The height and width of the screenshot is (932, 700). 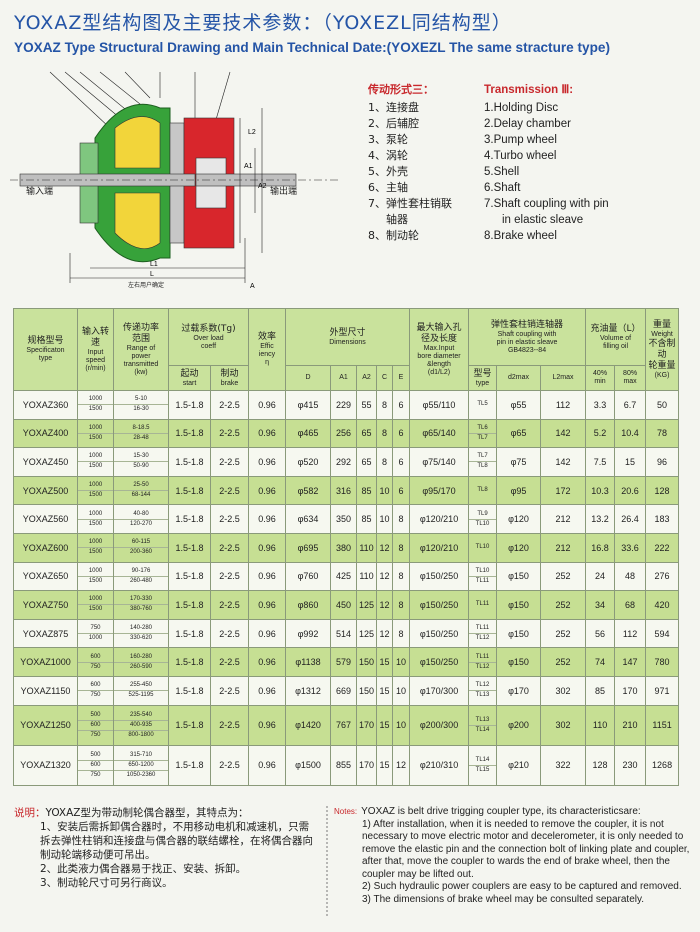 I want to click on header-line: (KG), so click(x=662, y=375).